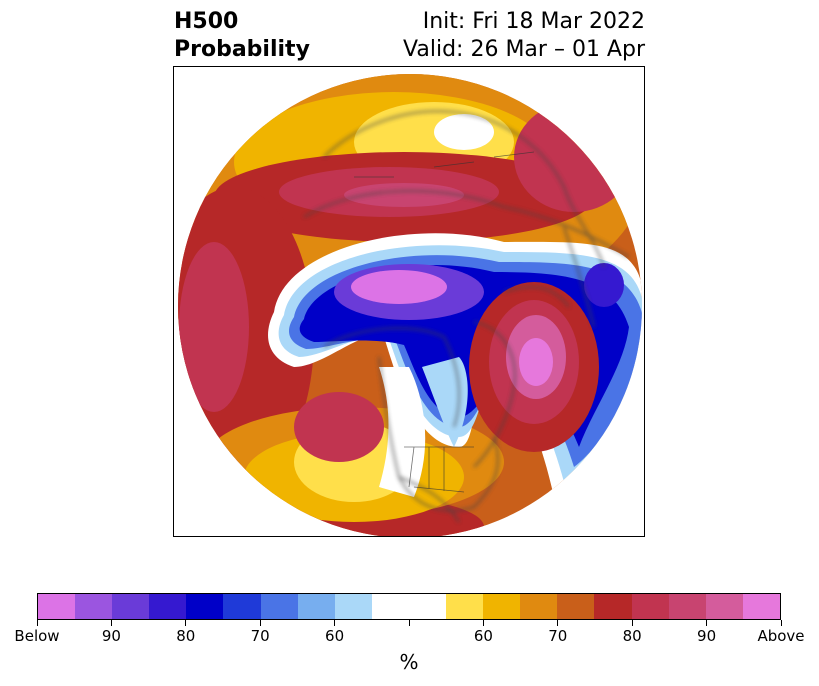  What do you see at coordinates (536, 297) in the screenshot?
I see `coast-greenland-north` at bounding box center [536, 297].